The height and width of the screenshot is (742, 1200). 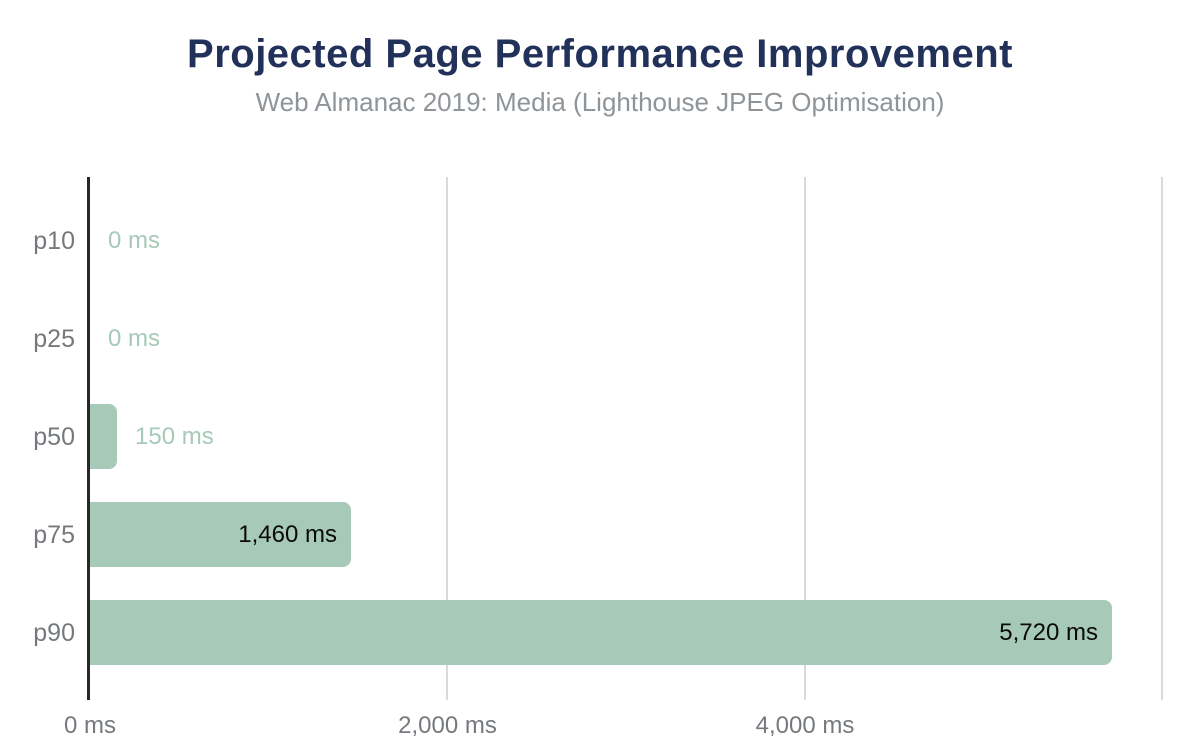 I want to click on category-label-p25: p25, so click(x=54, y=339).